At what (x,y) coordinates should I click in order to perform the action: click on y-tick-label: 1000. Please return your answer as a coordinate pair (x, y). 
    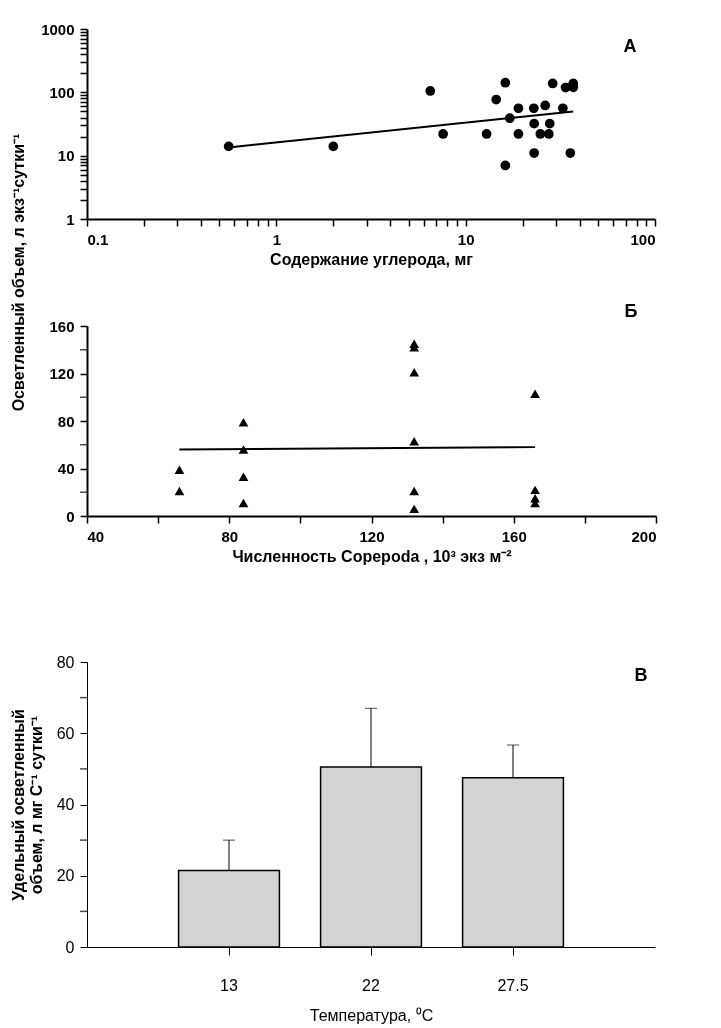
    Looking at the image, I should click on (58, 29).